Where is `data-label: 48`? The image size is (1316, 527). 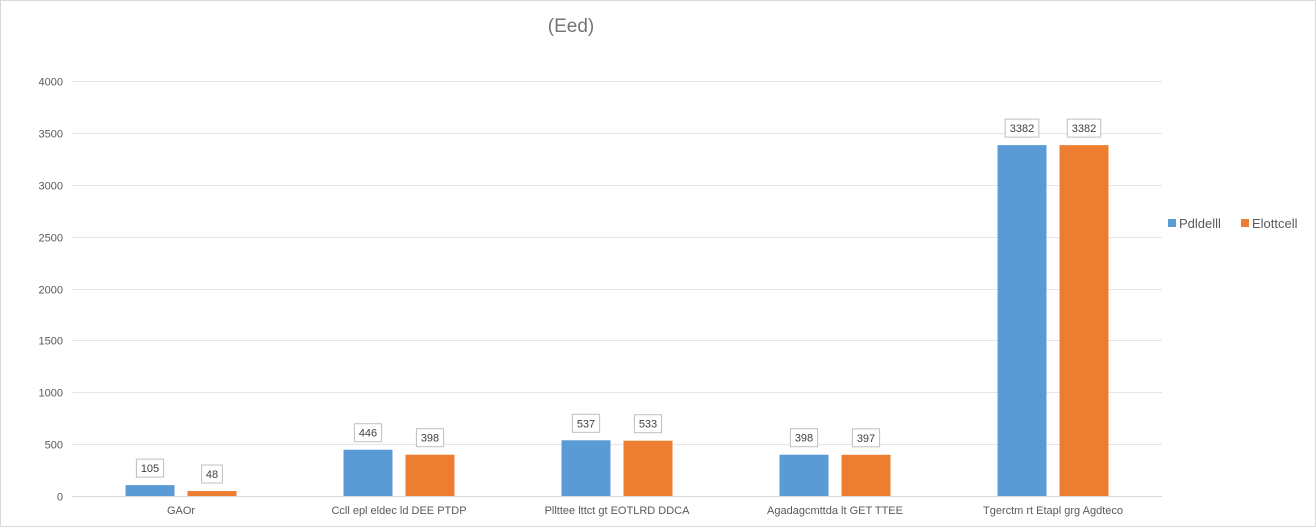
data-label: 48 is located at coordinates (212, 474).